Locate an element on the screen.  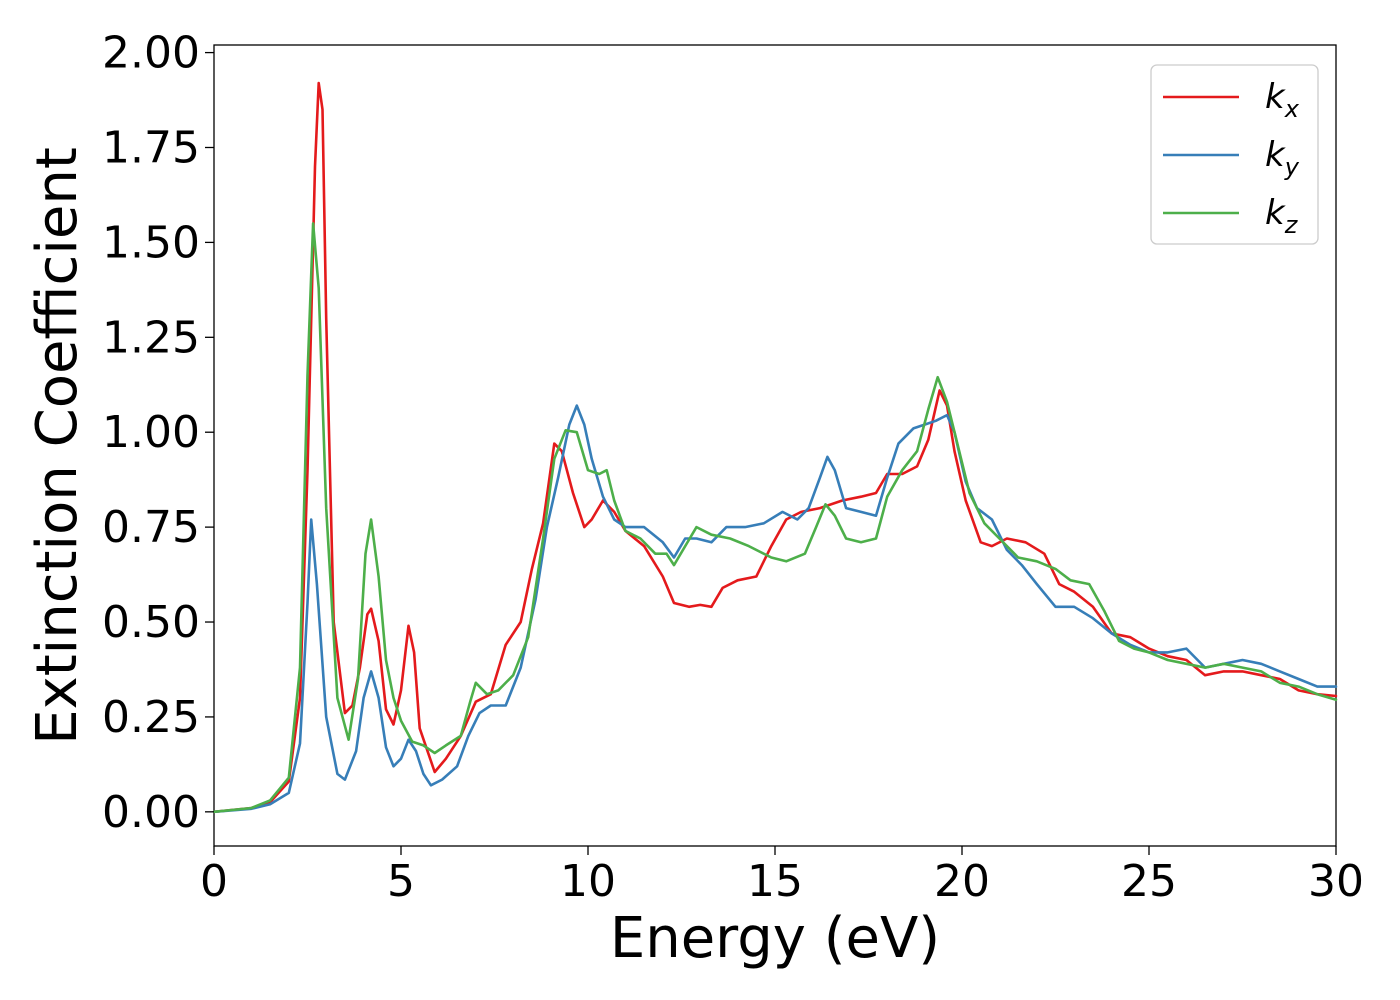
y-axis-title: Extinction Coefficient is located at coordinates (57, 446).